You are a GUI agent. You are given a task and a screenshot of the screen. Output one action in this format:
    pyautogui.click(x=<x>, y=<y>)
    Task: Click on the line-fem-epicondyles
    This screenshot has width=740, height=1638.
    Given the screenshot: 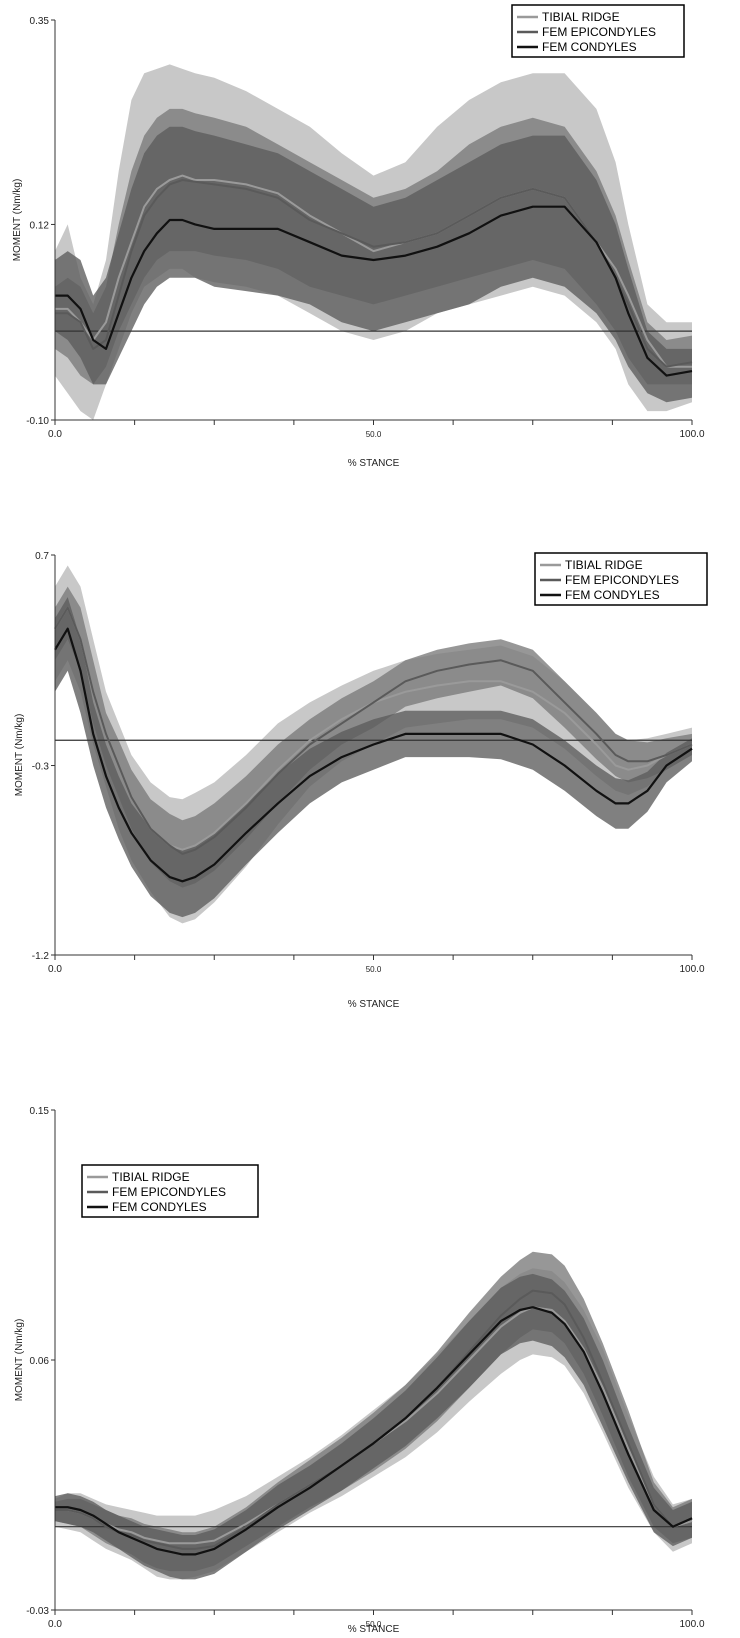 What is the action you would take?
    pyautogui.click(x=373, y=730)
    